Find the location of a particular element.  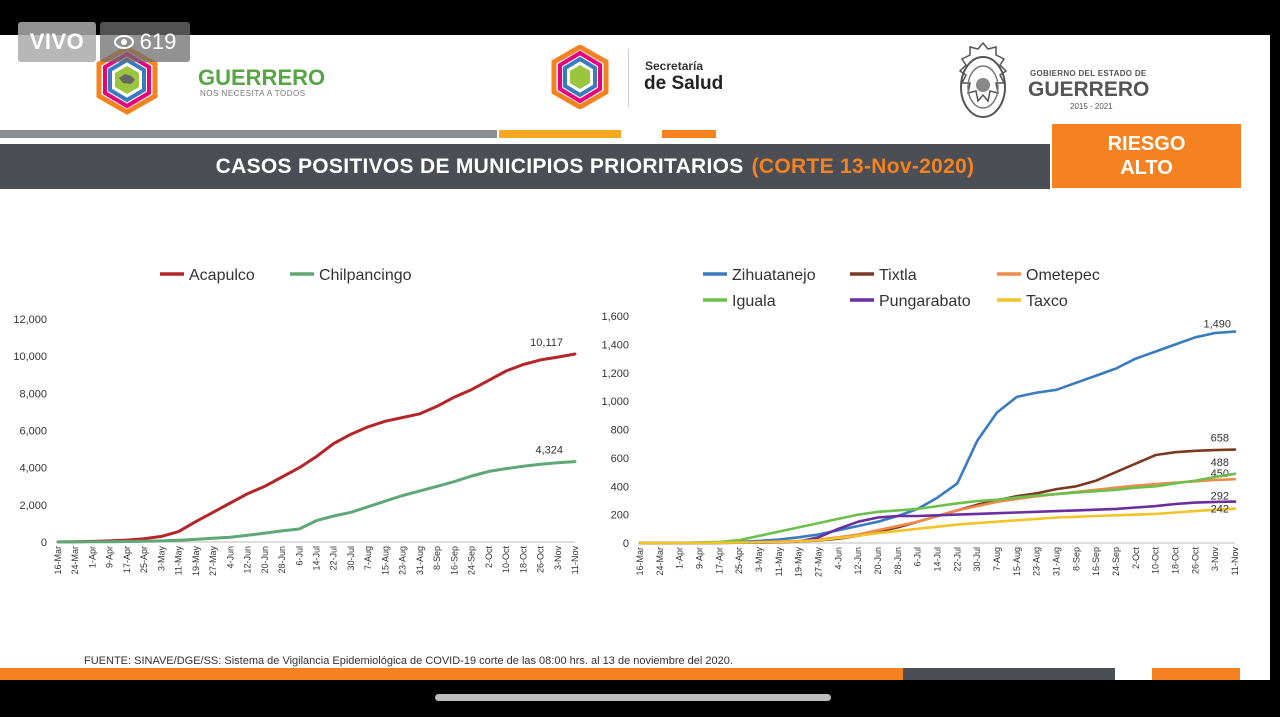

legend-label: Tixtla is located at coordinates (898, 275).